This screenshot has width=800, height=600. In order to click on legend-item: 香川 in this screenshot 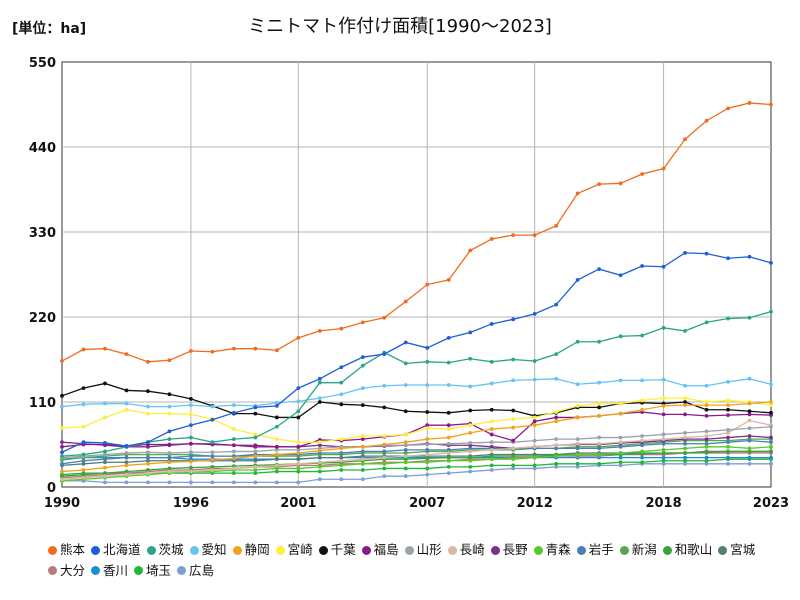, I will do `click(109, 571)`.